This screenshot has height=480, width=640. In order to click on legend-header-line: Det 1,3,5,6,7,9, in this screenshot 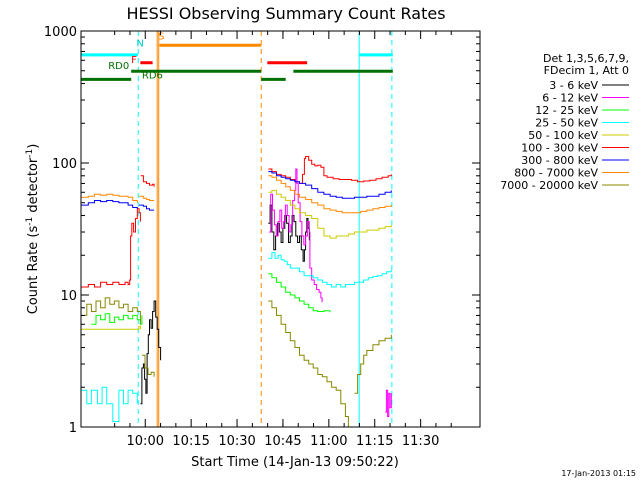, I will do `click(586, 58)`.